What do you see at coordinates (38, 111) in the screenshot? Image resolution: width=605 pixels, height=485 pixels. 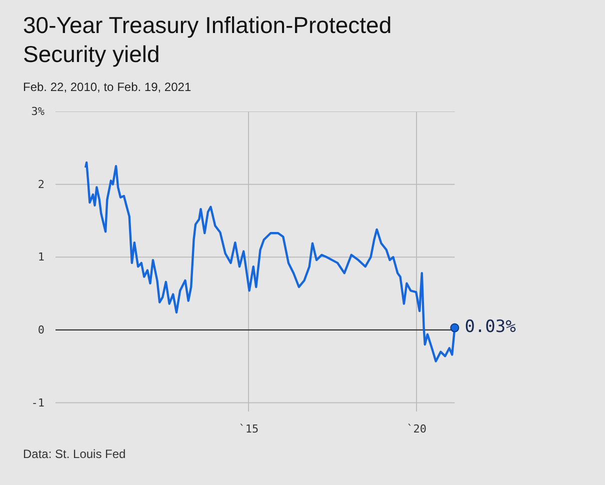 I see `y-tick-label: 3%` at bounding box center [38, 111].